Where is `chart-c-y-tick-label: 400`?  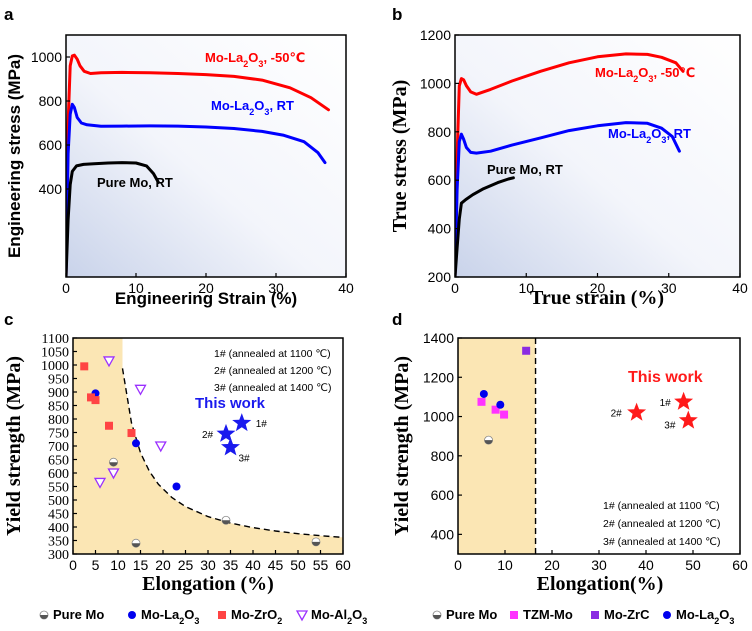
chart-c-y-tick-label: 400 is located at coordinates (58, 528).